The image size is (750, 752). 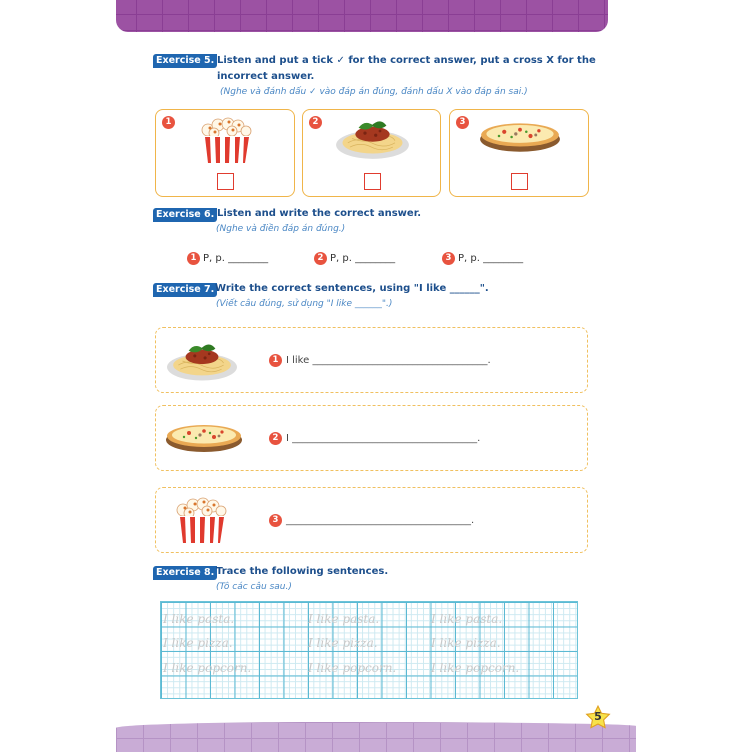 What do you see at coordinates (266, 76) in the screenshot?
I see `exercise-5-title-line2: incorrect answer.` at bounding box center [266, 76].